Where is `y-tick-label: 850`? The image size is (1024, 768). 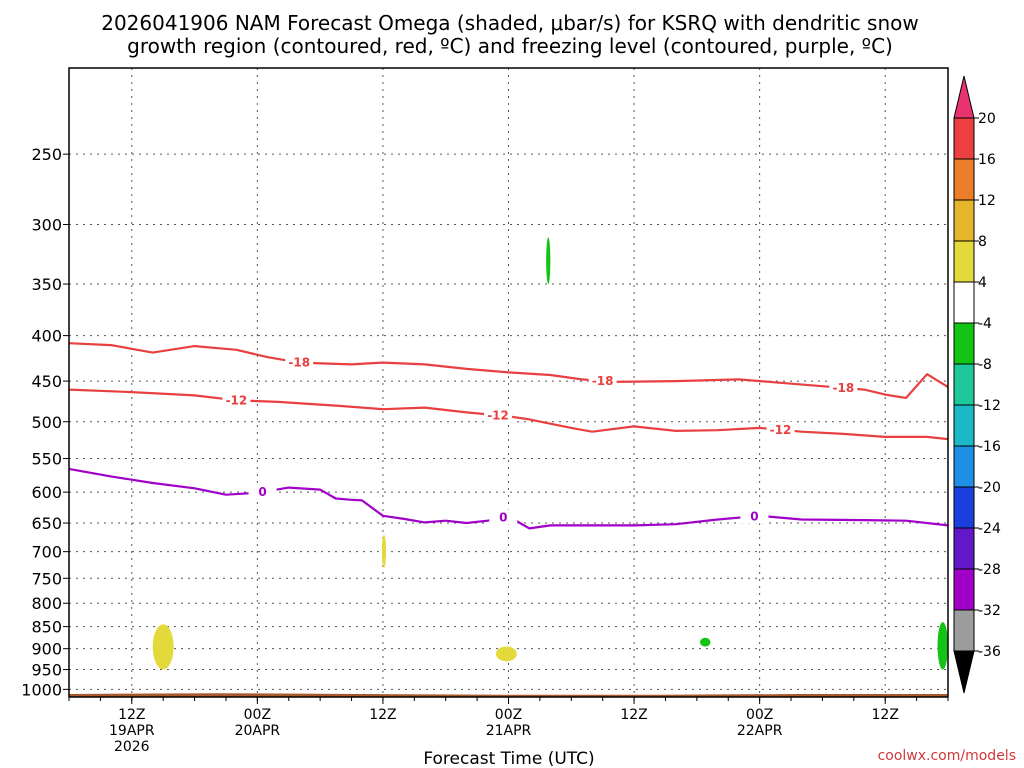 y-tick-label: 850 is located at coordinates (46, 627).